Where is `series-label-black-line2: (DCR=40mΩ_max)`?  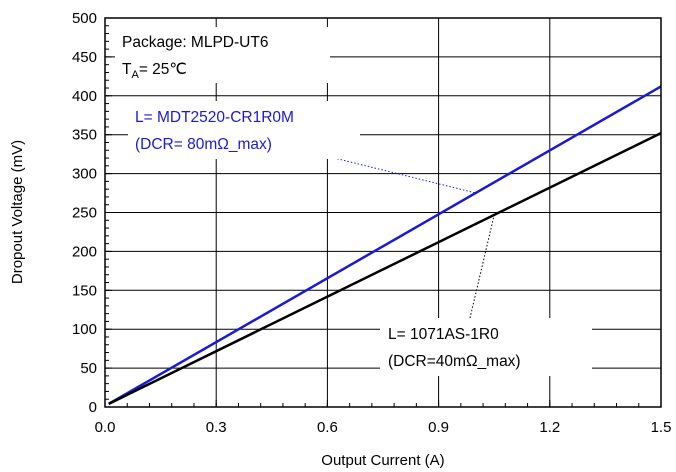
series-label-black-line2: (DCR=40mΩ_max) is located at coordinates (454, 361).